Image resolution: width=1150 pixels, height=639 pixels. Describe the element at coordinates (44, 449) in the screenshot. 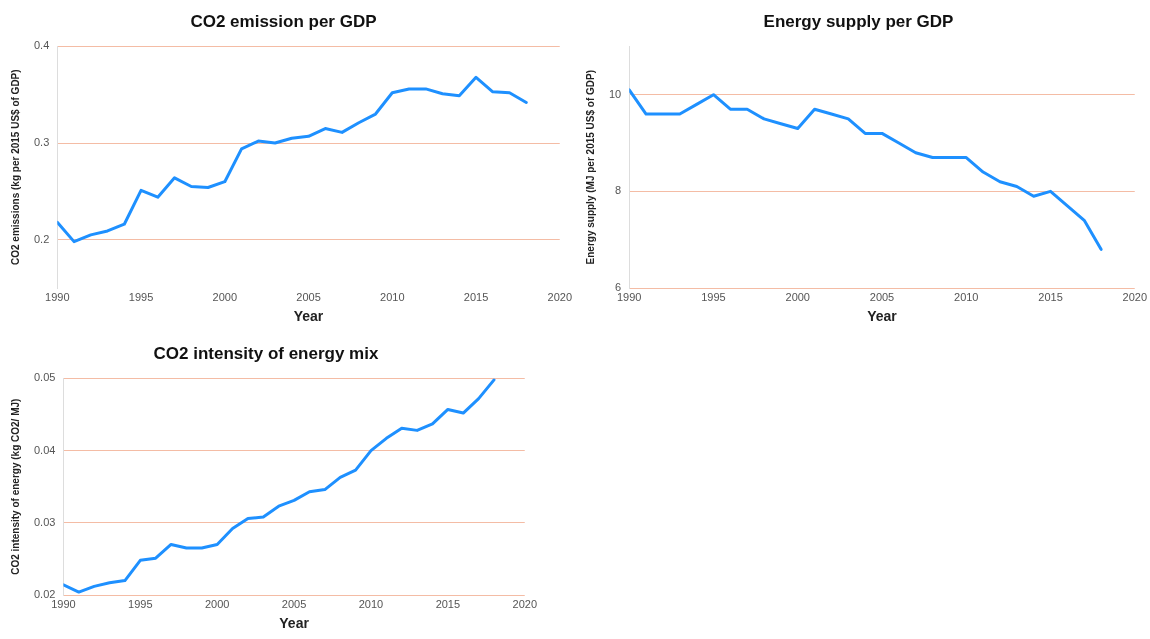

I see `y-tick-label: 0.04` at that location.